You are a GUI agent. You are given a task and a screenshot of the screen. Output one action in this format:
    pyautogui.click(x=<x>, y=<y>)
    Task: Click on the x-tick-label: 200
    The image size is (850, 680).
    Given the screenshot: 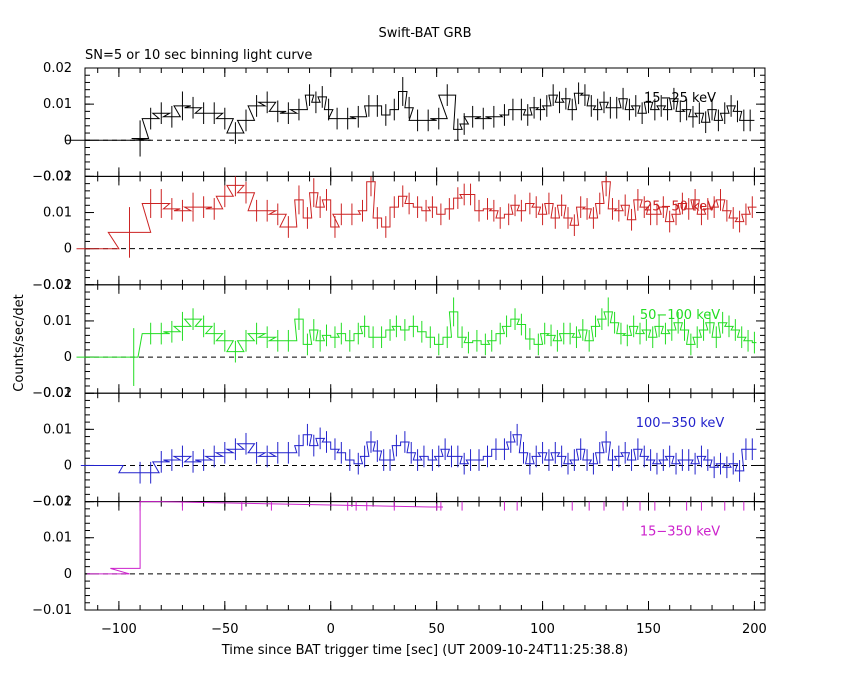 What is the action you would take?
    pyautogui.click(x=754, y=629)
    